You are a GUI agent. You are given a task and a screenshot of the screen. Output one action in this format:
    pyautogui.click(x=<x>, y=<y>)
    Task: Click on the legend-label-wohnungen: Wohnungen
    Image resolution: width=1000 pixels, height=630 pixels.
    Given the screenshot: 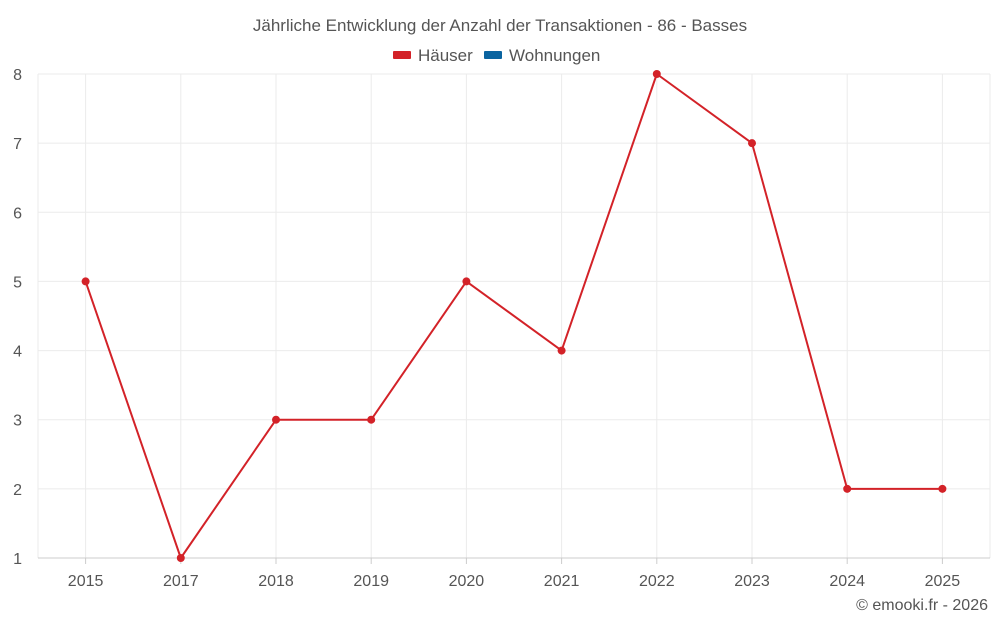 What is the action you would take?
    pyautogui.click(x=554, y=55)
    